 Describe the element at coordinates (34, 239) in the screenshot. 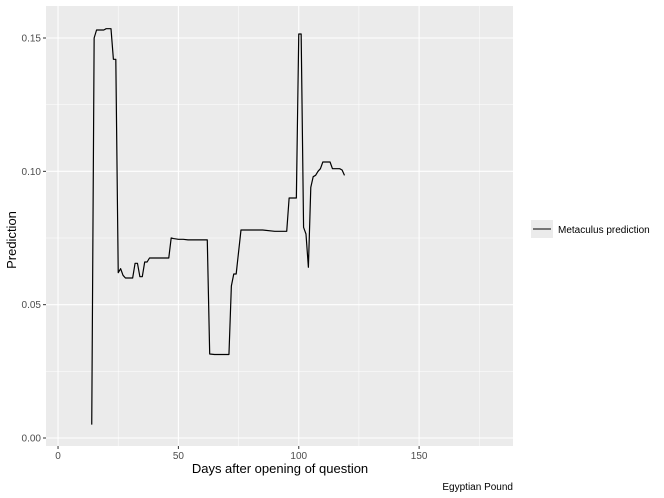

I see `y-axis: 0.00 0.05 0.10 0.15` at that location.